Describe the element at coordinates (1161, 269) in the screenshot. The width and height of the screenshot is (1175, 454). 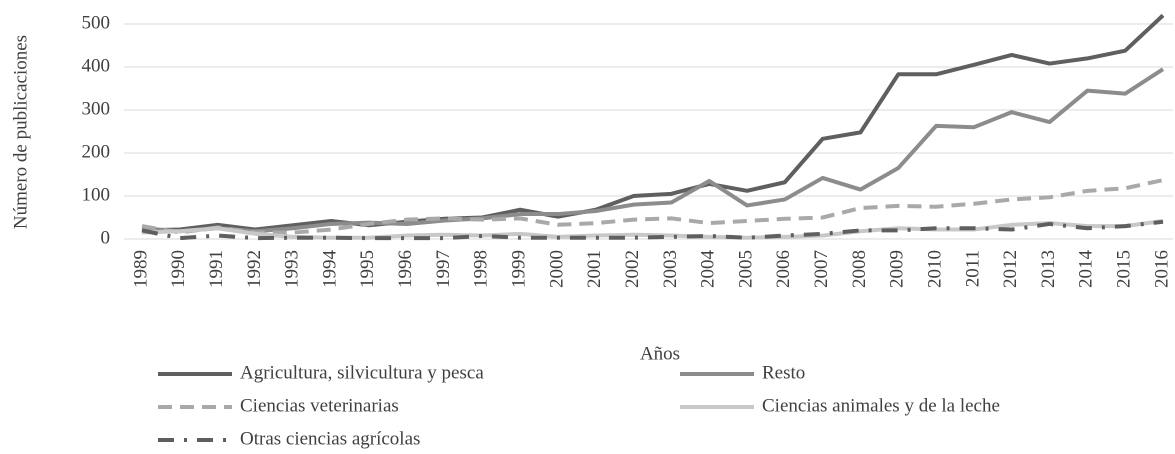
I see `x-tick-label: 2016` at that location.